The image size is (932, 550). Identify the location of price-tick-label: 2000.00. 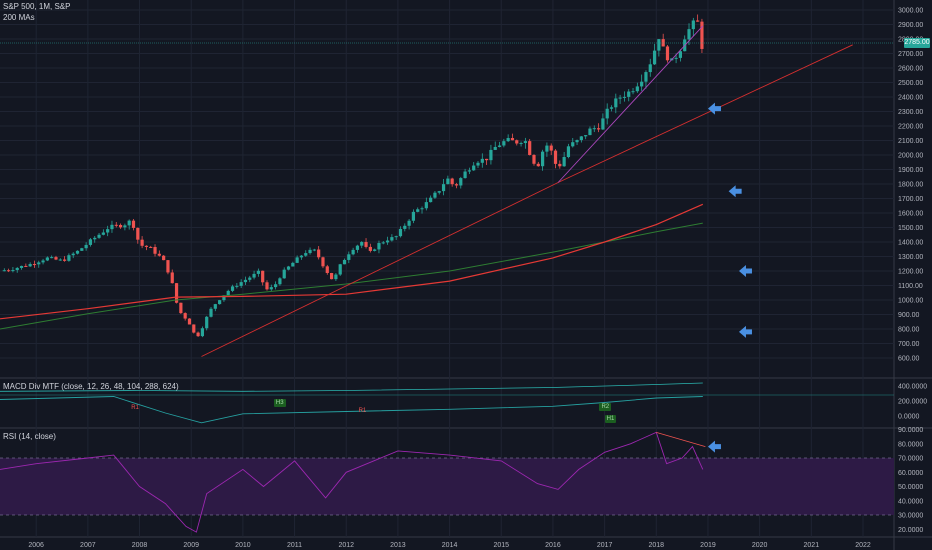
(910, 156).